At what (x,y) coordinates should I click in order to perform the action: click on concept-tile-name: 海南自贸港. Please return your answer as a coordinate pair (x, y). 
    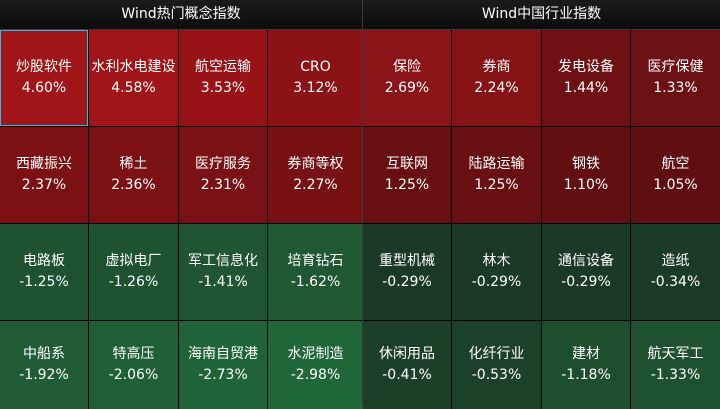
    Looking at the image, I should click on (223, 354).